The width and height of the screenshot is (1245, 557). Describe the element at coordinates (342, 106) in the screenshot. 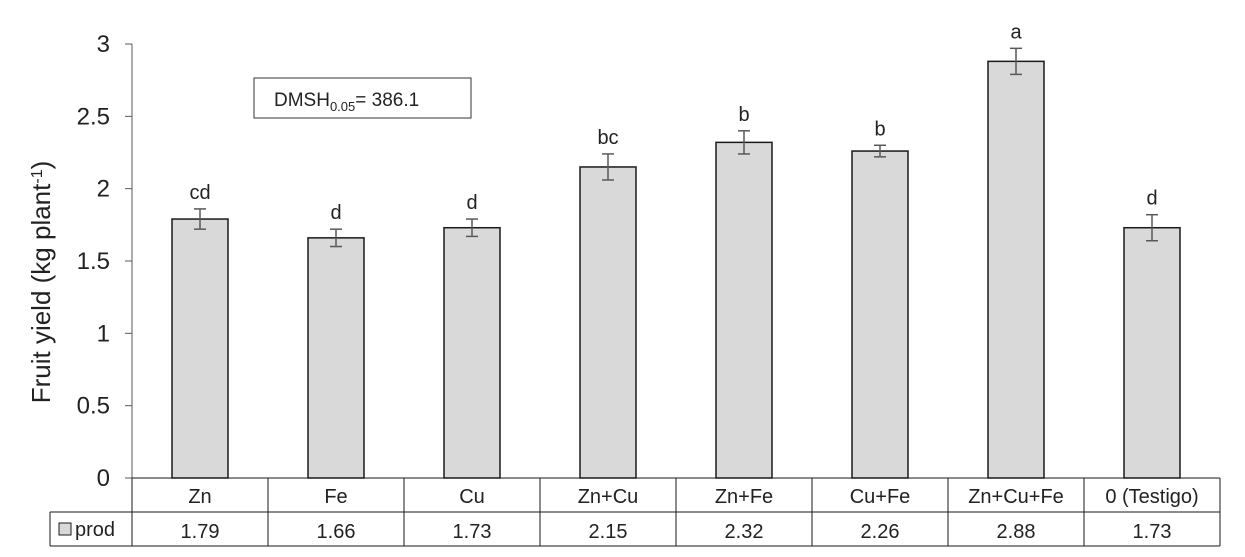

I see `dmsh-subscript: 0.05` at that location.